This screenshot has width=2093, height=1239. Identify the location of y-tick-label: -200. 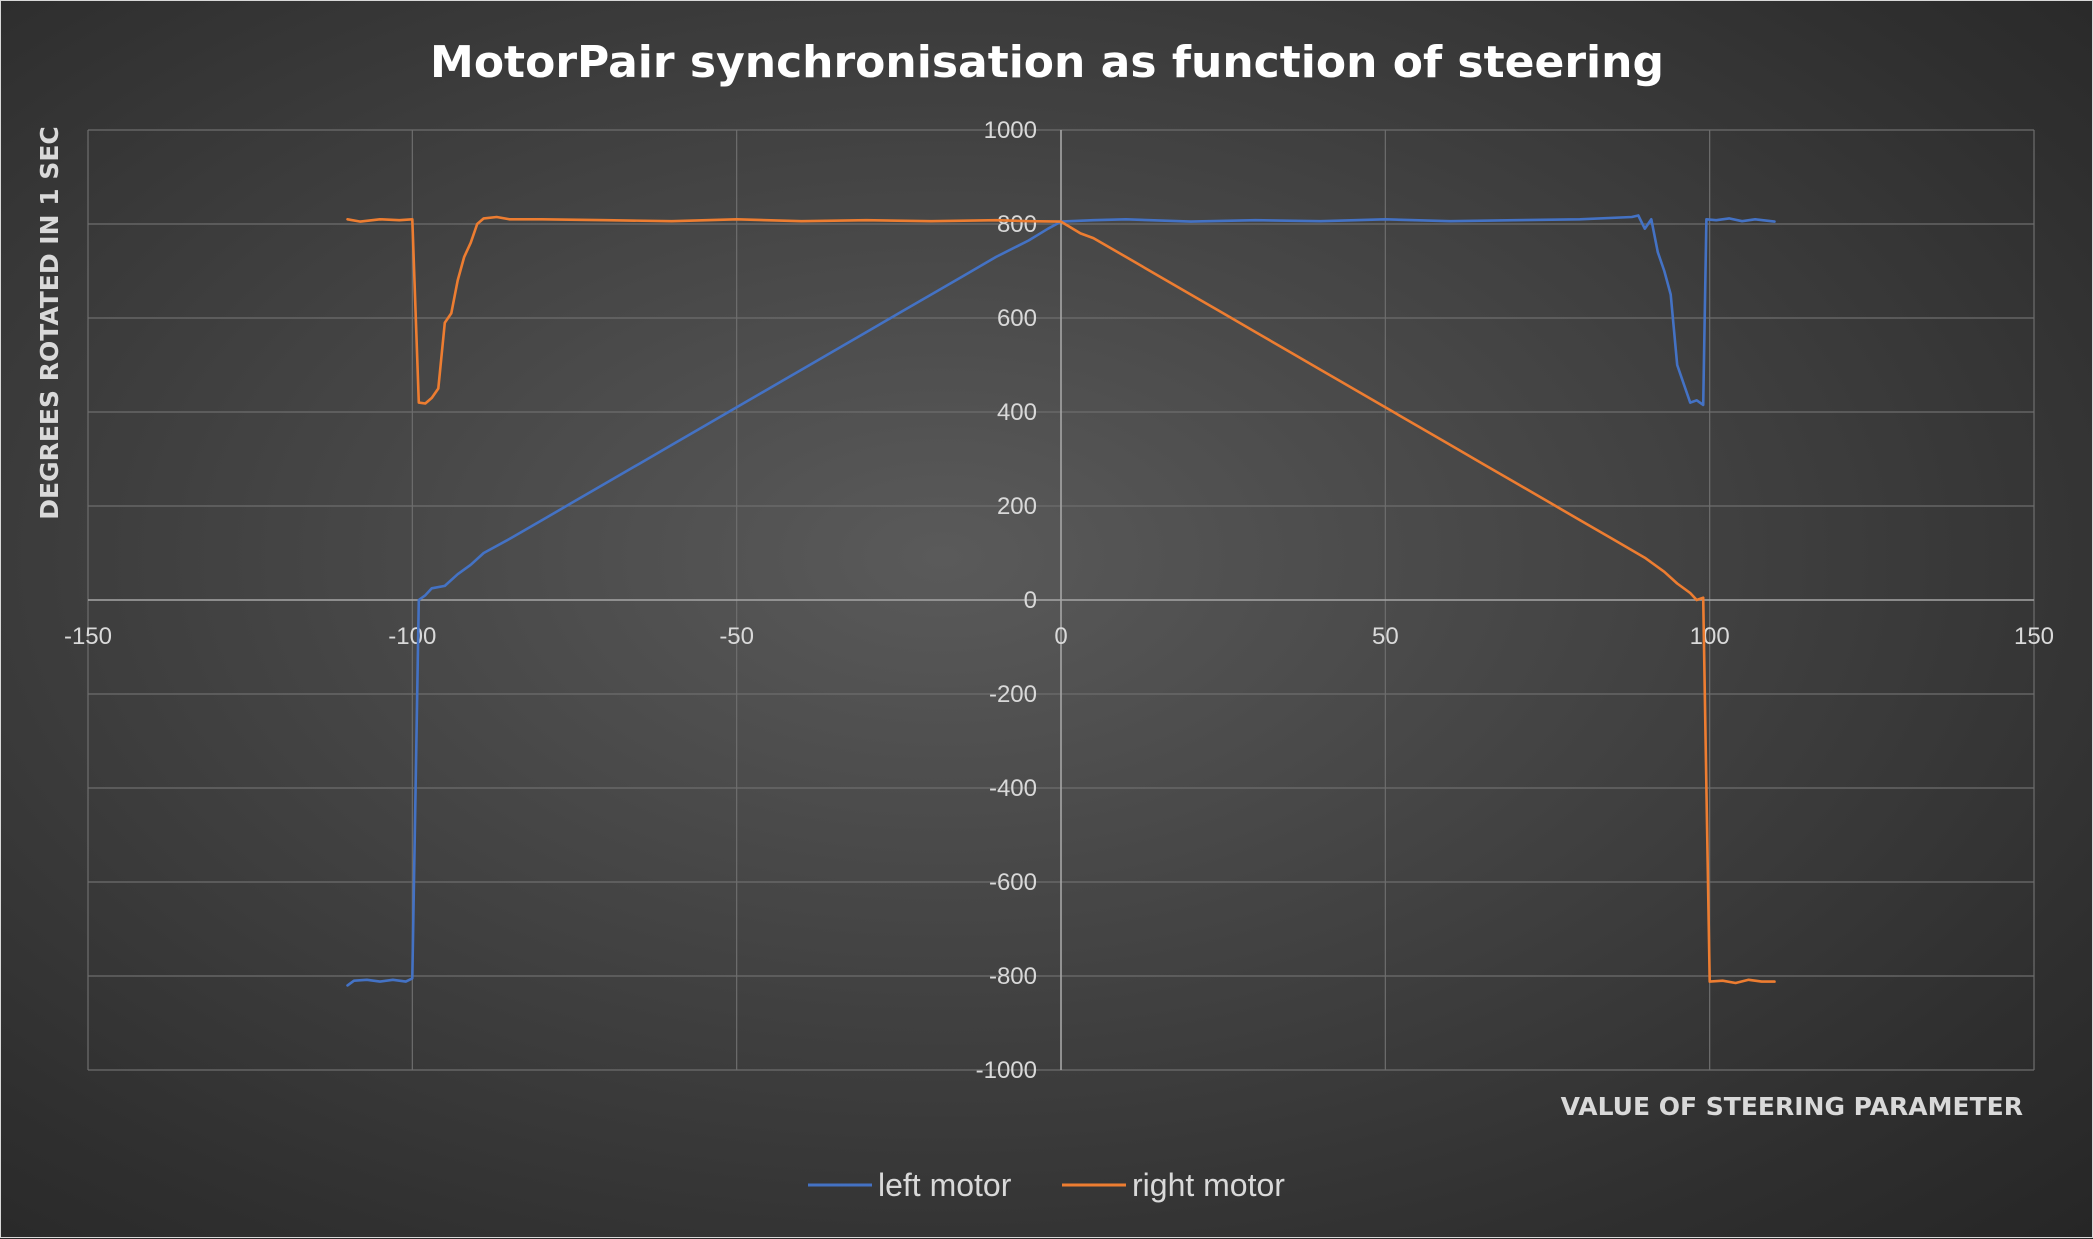
(1013, 694).